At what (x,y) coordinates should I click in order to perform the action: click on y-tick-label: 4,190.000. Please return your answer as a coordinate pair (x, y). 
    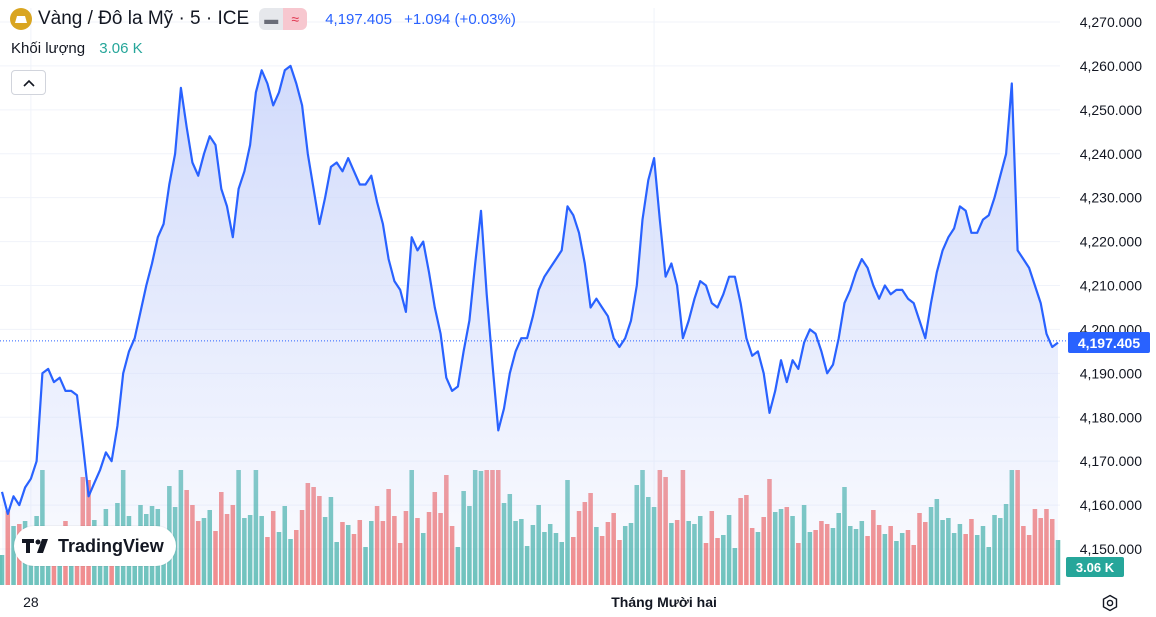
    Looking at the image, I should click on (1111, 373).